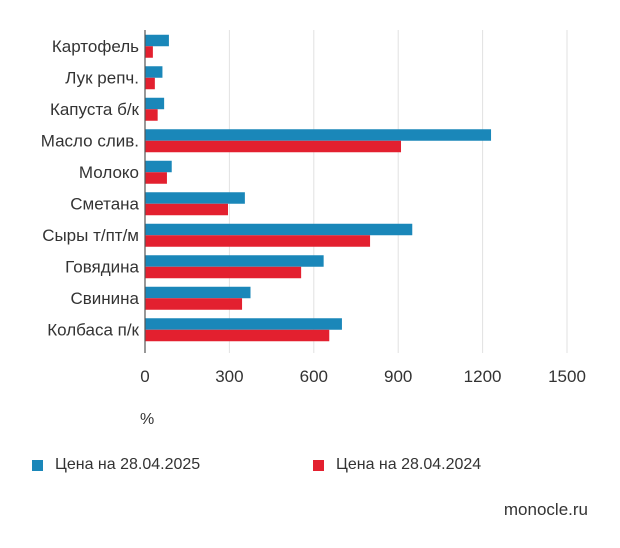  Describe the element at coordinates (90, 235) in the screenshot. I see `category-label: Сыры т/пт/м` at that location.